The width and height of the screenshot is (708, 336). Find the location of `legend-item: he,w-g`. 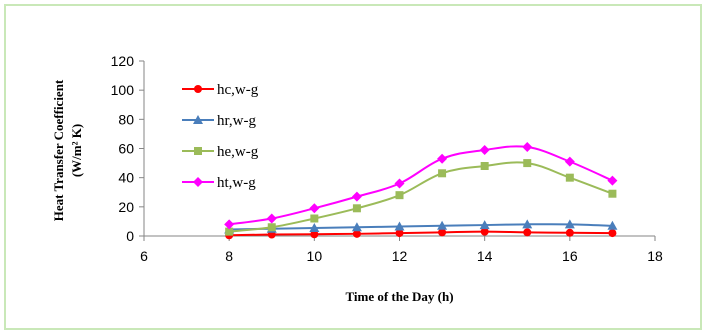

legend-item: he,w-g is located at coordinates (220, 152).